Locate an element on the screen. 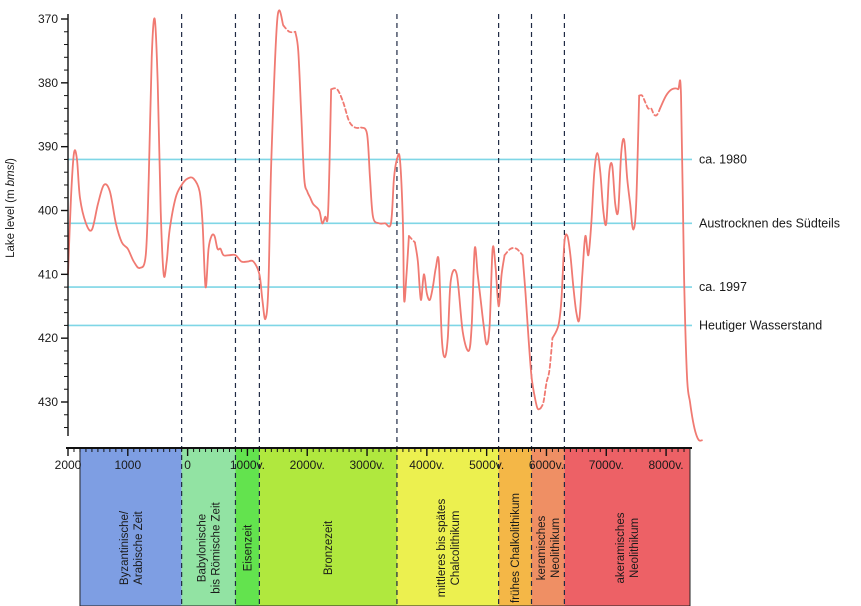  period-label: frühes Chalkolithikum is located at coordinates (516, 548).